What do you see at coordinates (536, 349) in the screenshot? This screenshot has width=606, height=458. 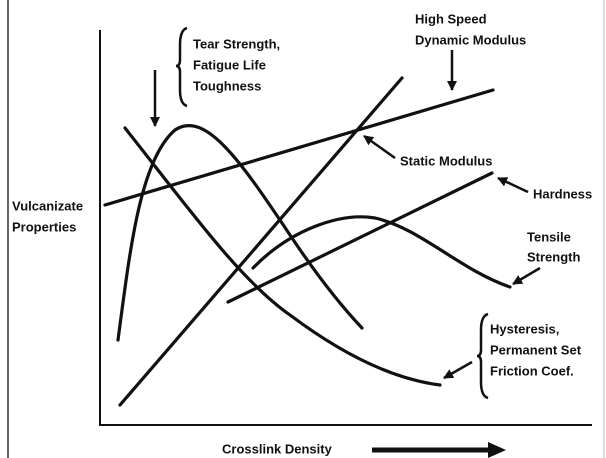 I see `annotation: Permanent Set` at bounding box center [536, 349].